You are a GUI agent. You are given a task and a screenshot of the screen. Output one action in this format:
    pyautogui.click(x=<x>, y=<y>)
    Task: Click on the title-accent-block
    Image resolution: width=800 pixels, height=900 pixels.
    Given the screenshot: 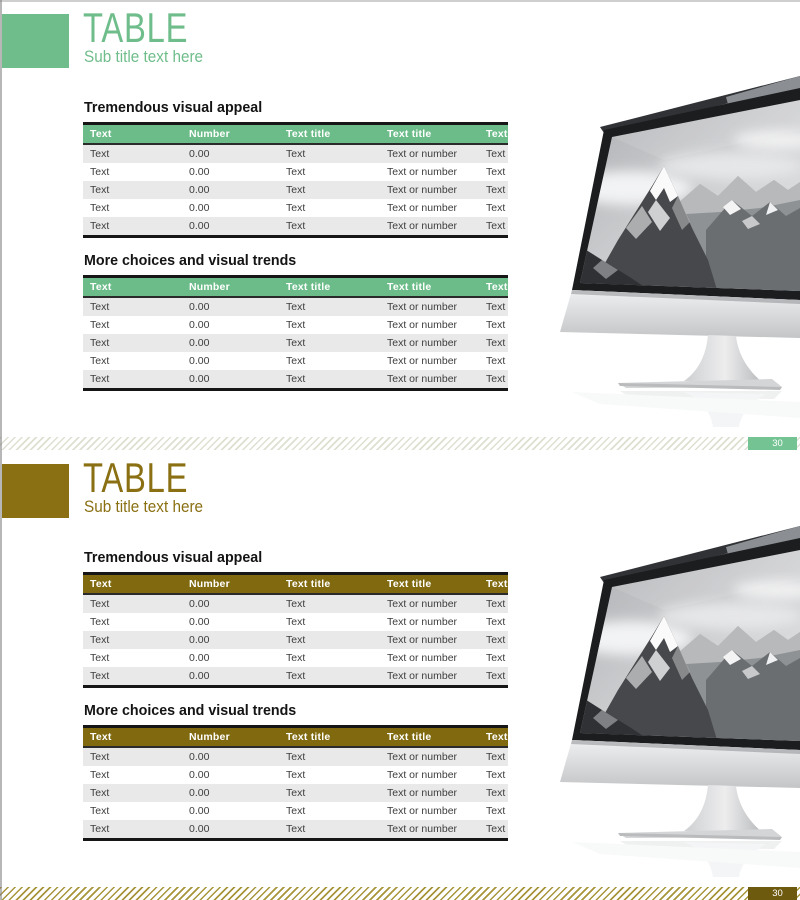 What is the action you would take?
    pyautogui.click(x=35, y=41)
    